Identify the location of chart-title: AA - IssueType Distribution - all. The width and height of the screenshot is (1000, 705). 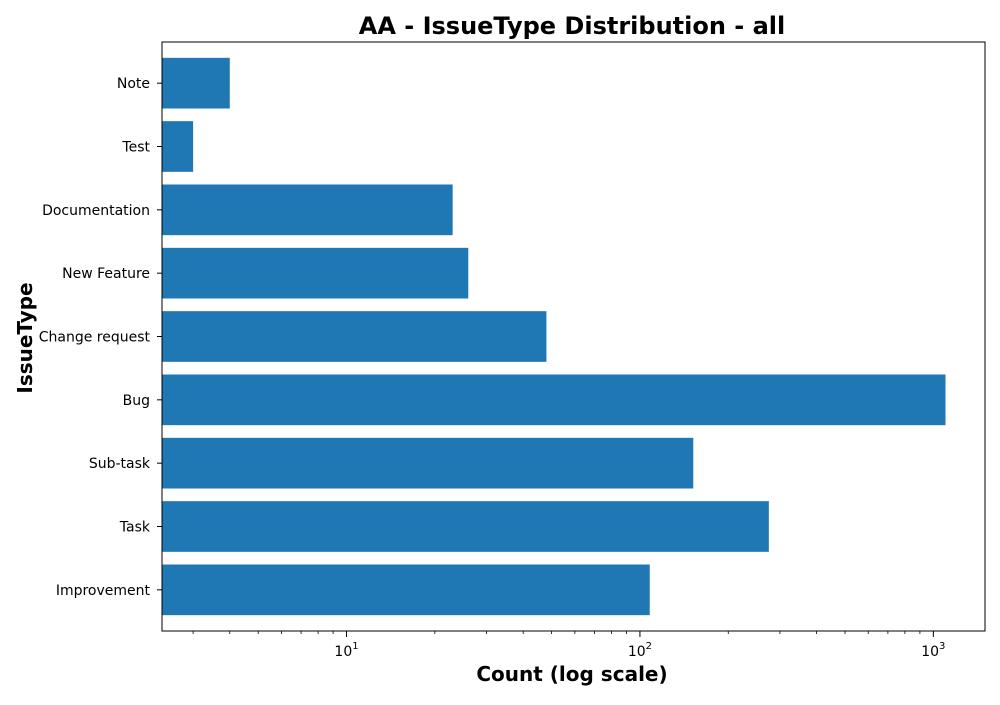
(572, 26).